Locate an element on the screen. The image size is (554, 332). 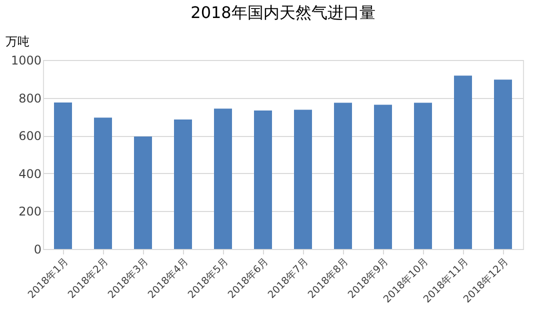
y-tick-label: 200 is located at coordinates (30, 211).